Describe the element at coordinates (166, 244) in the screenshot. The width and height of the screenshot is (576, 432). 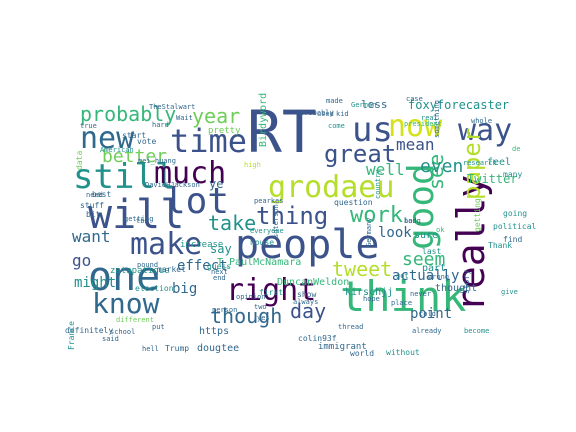
I see `cloud-word: make` at that location.